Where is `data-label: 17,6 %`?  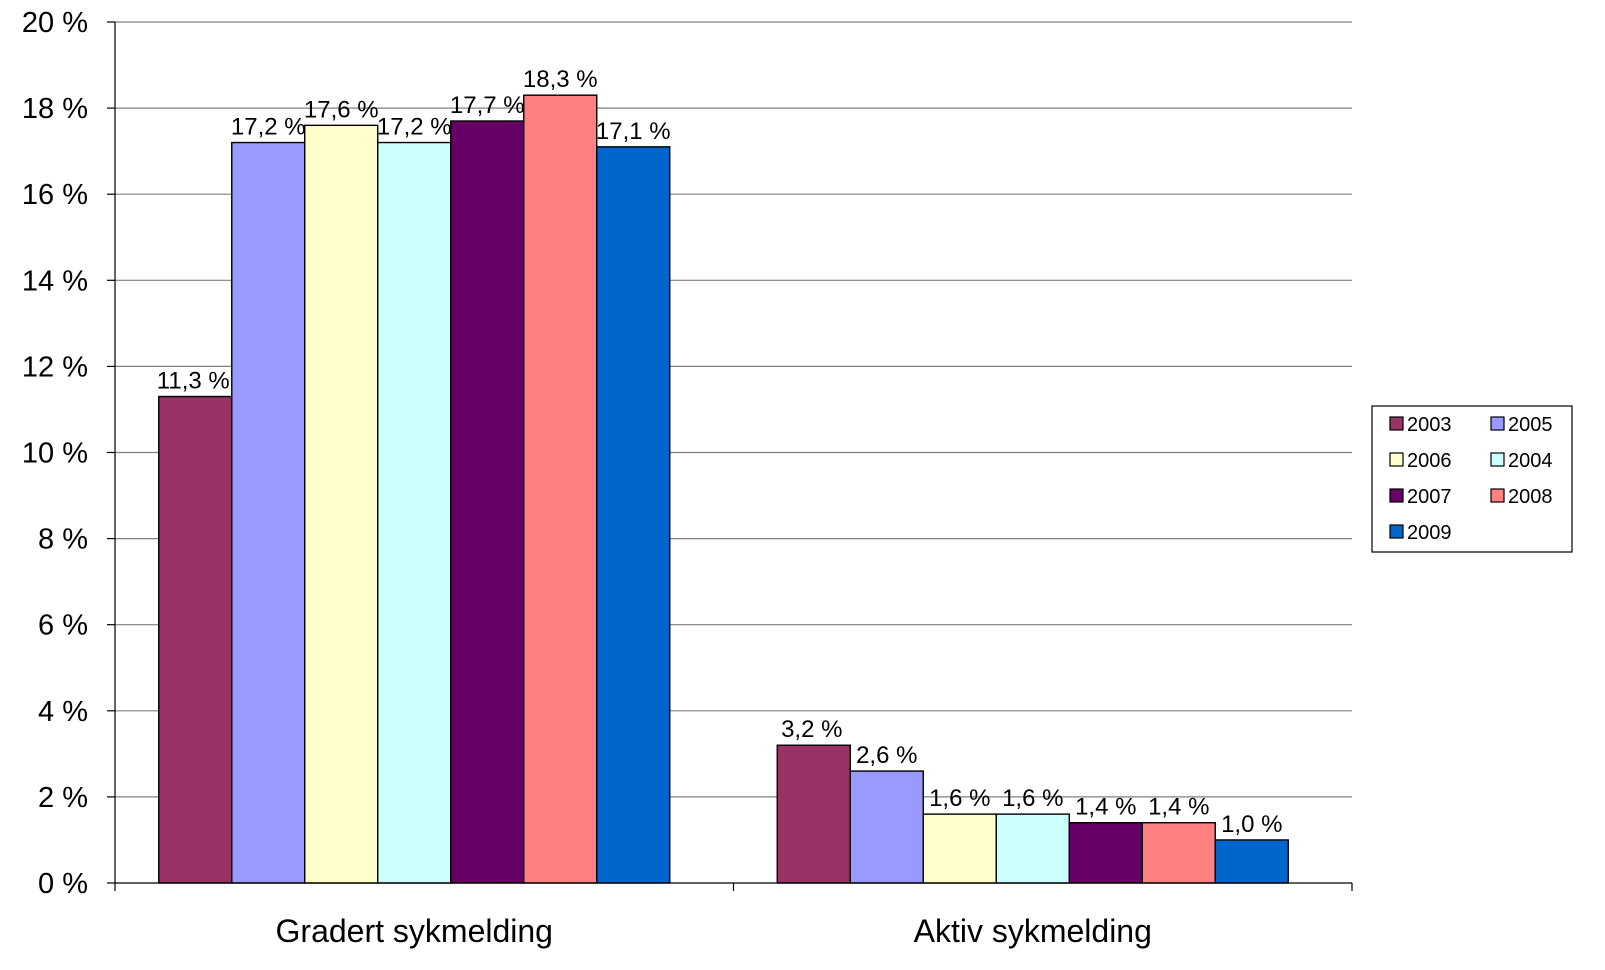 data-label: 17,6 % is located at coordinates (341, 109).